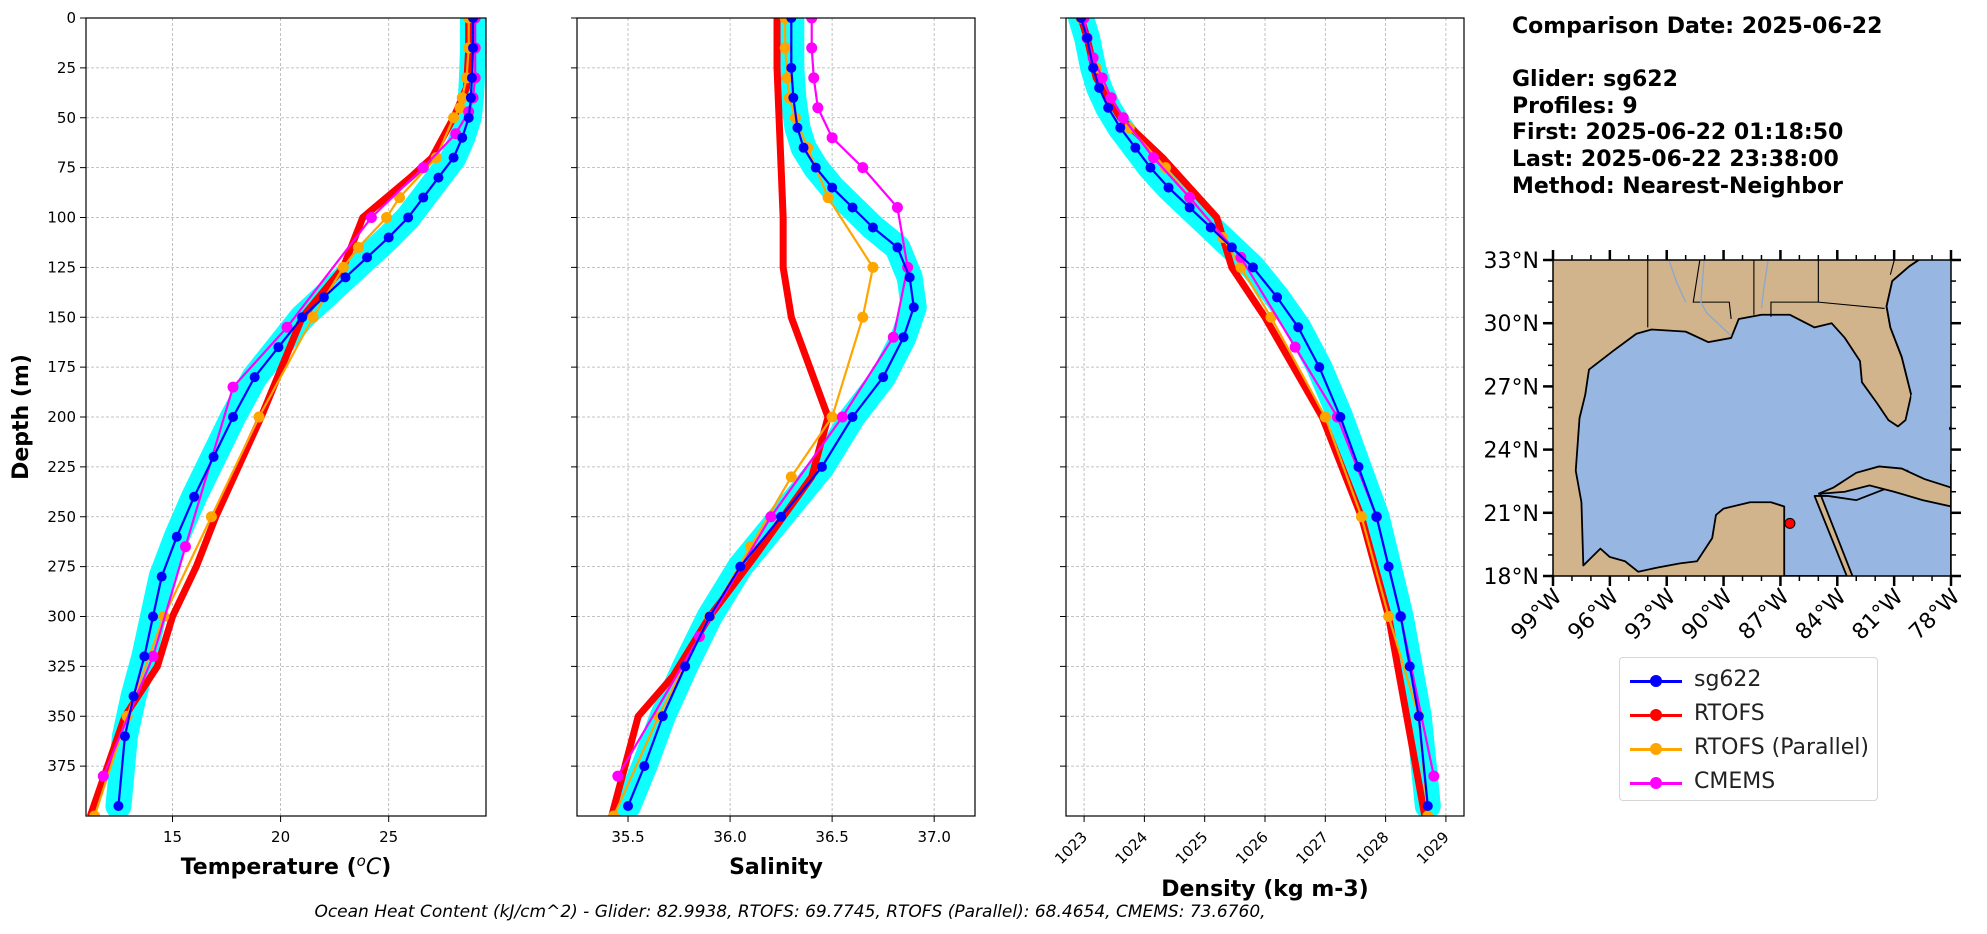 This screenshot has width=1987, height=934. What do you see at coordinates (1595, 80) in the screenshot?
I see `glider-name: Glider: sg622` at bounding box center [1595, 80].